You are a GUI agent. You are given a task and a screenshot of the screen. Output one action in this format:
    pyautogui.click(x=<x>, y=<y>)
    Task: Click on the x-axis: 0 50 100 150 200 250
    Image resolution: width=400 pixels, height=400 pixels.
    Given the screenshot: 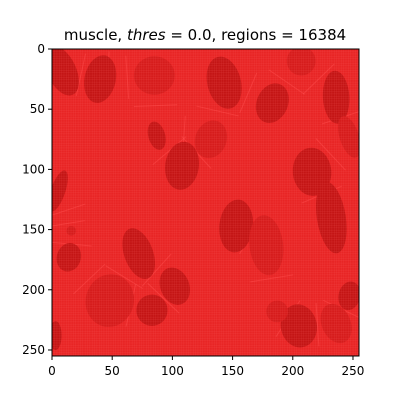 What is the action you would take?
    pyautogui.click(x=206, y=367)
    